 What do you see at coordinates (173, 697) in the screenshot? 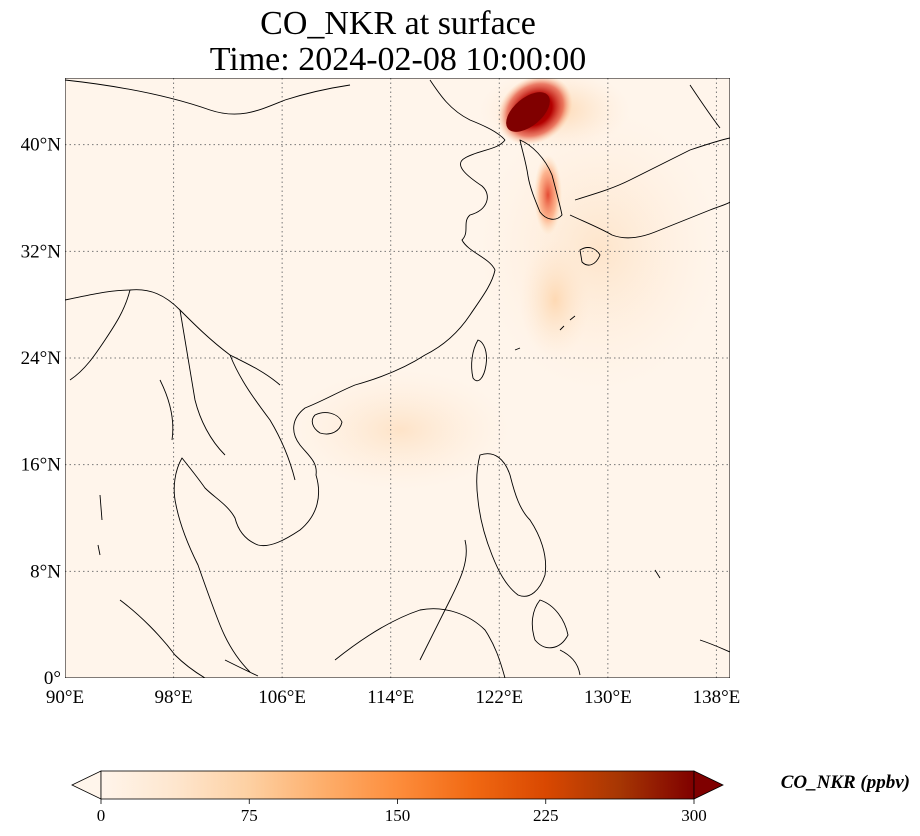
I see `x-tick-label: 98°E` at bounding box center [173, 697].